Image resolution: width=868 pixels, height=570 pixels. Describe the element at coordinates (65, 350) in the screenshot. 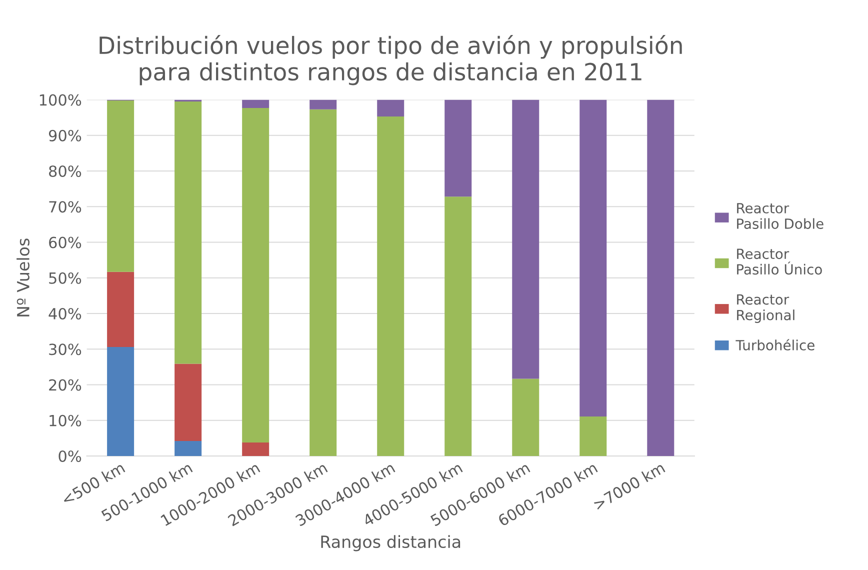

I see `y-tick-label: 30%` at that location.